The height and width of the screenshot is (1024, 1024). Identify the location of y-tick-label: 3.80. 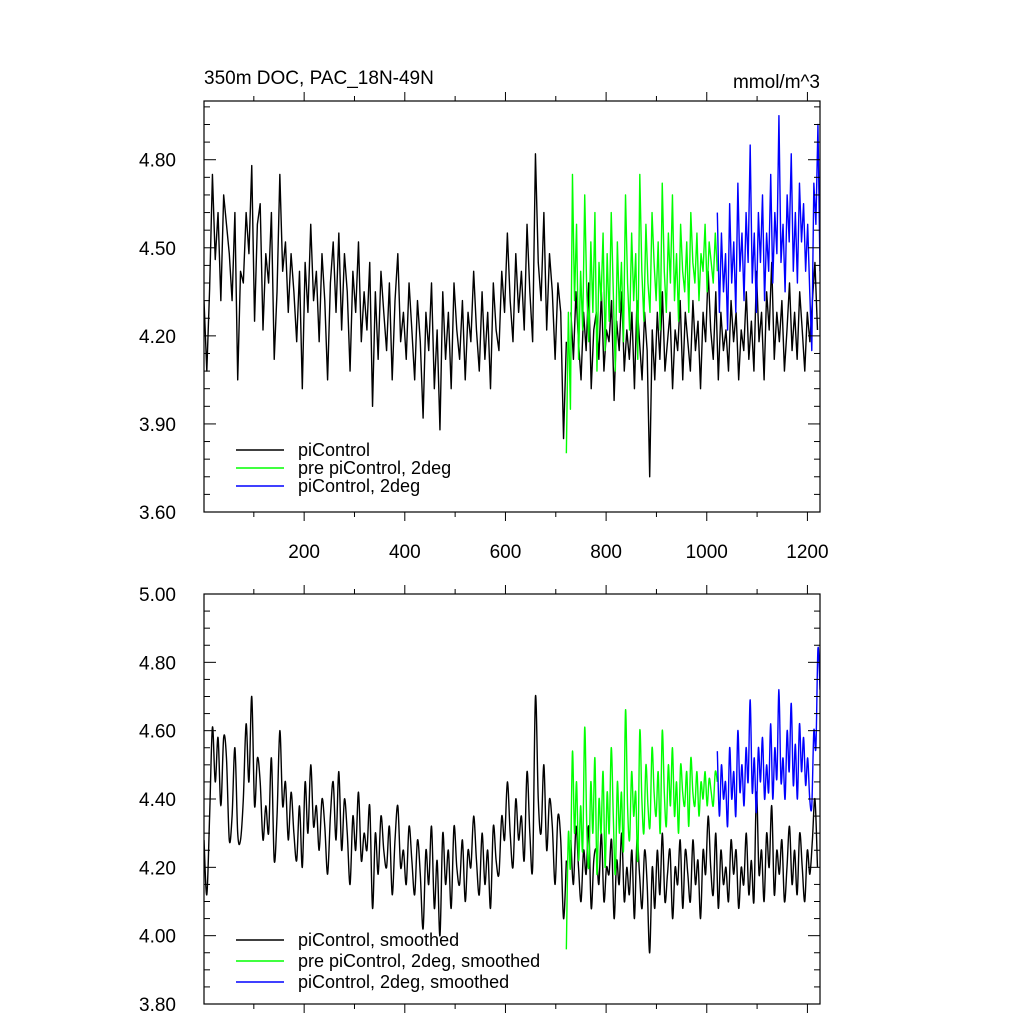
(157, 1005).